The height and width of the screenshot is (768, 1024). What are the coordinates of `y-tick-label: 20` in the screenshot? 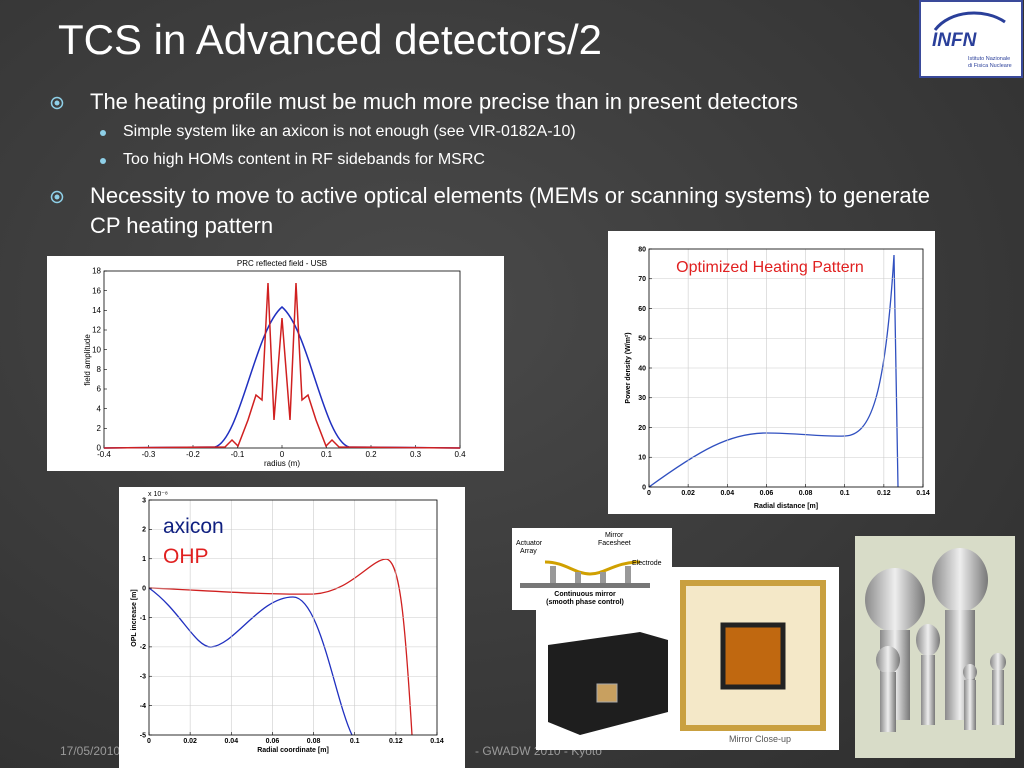 It's located at (642, 428).